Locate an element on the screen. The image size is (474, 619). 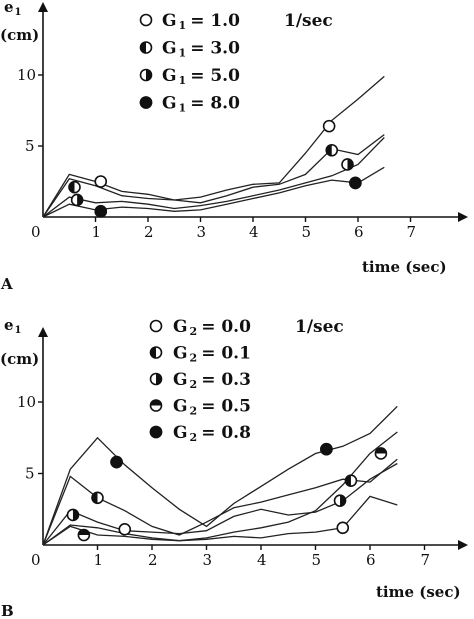
chart-b-legend-item: G 2 = 0.0 1/sec is located at coordinates (246, 327).